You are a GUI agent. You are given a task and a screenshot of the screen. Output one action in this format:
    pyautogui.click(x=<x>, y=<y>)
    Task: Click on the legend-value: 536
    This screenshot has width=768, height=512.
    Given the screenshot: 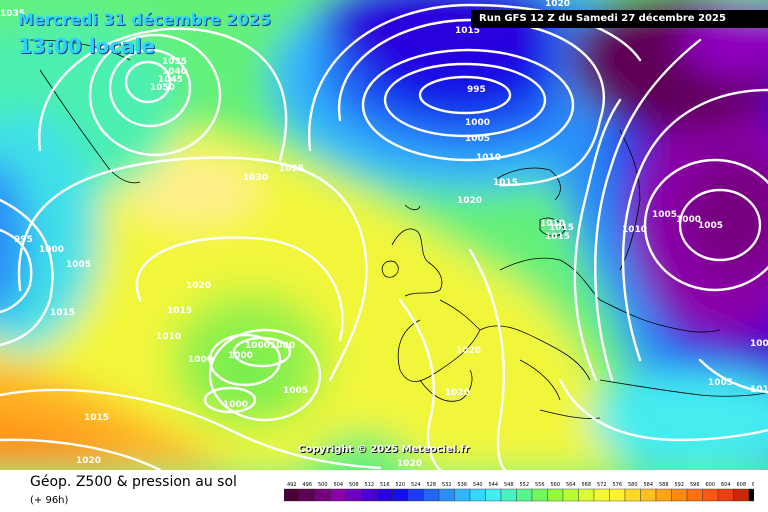 What is the action you would take?
    pyautogui.click(x=462, y=485)
    